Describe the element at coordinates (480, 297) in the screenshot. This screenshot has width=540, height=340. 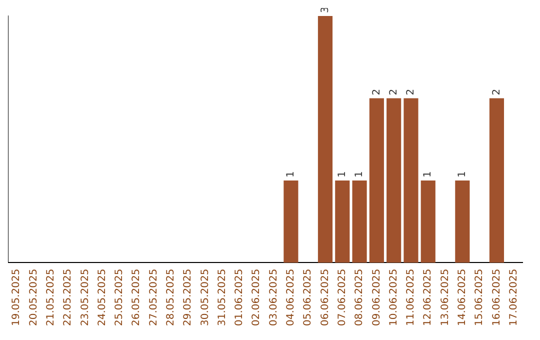
I see `x-tick-label: 15.06.2025` at that location.